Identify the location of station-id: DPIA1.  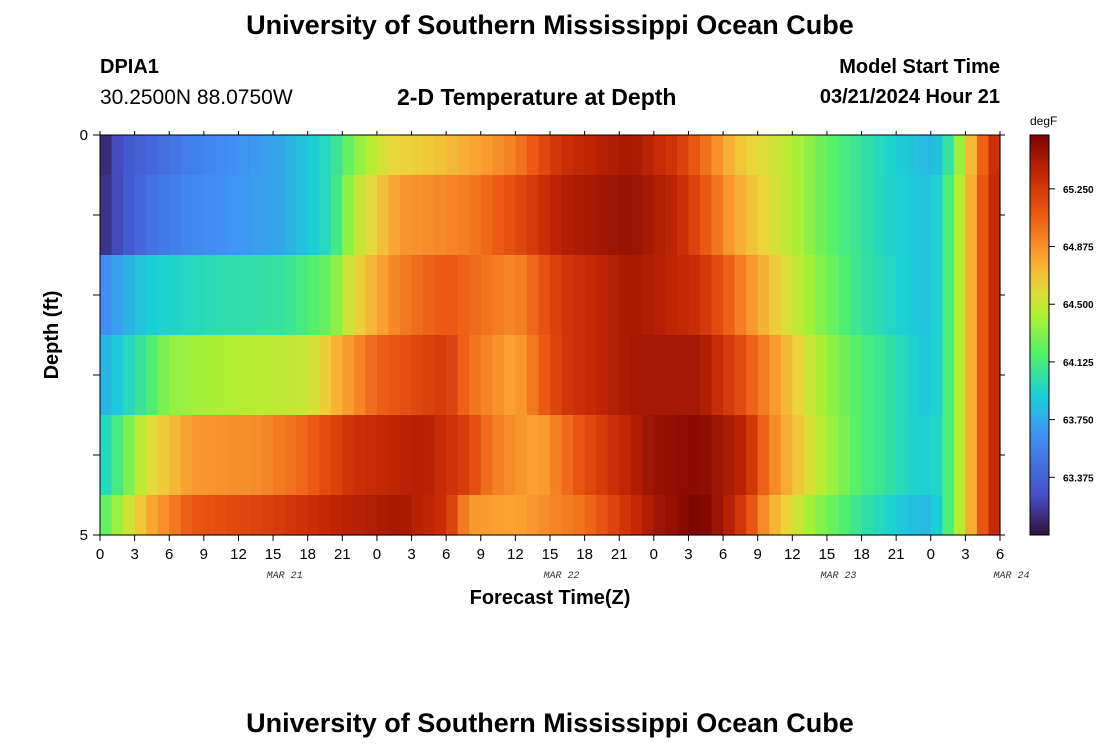
(129, 67).